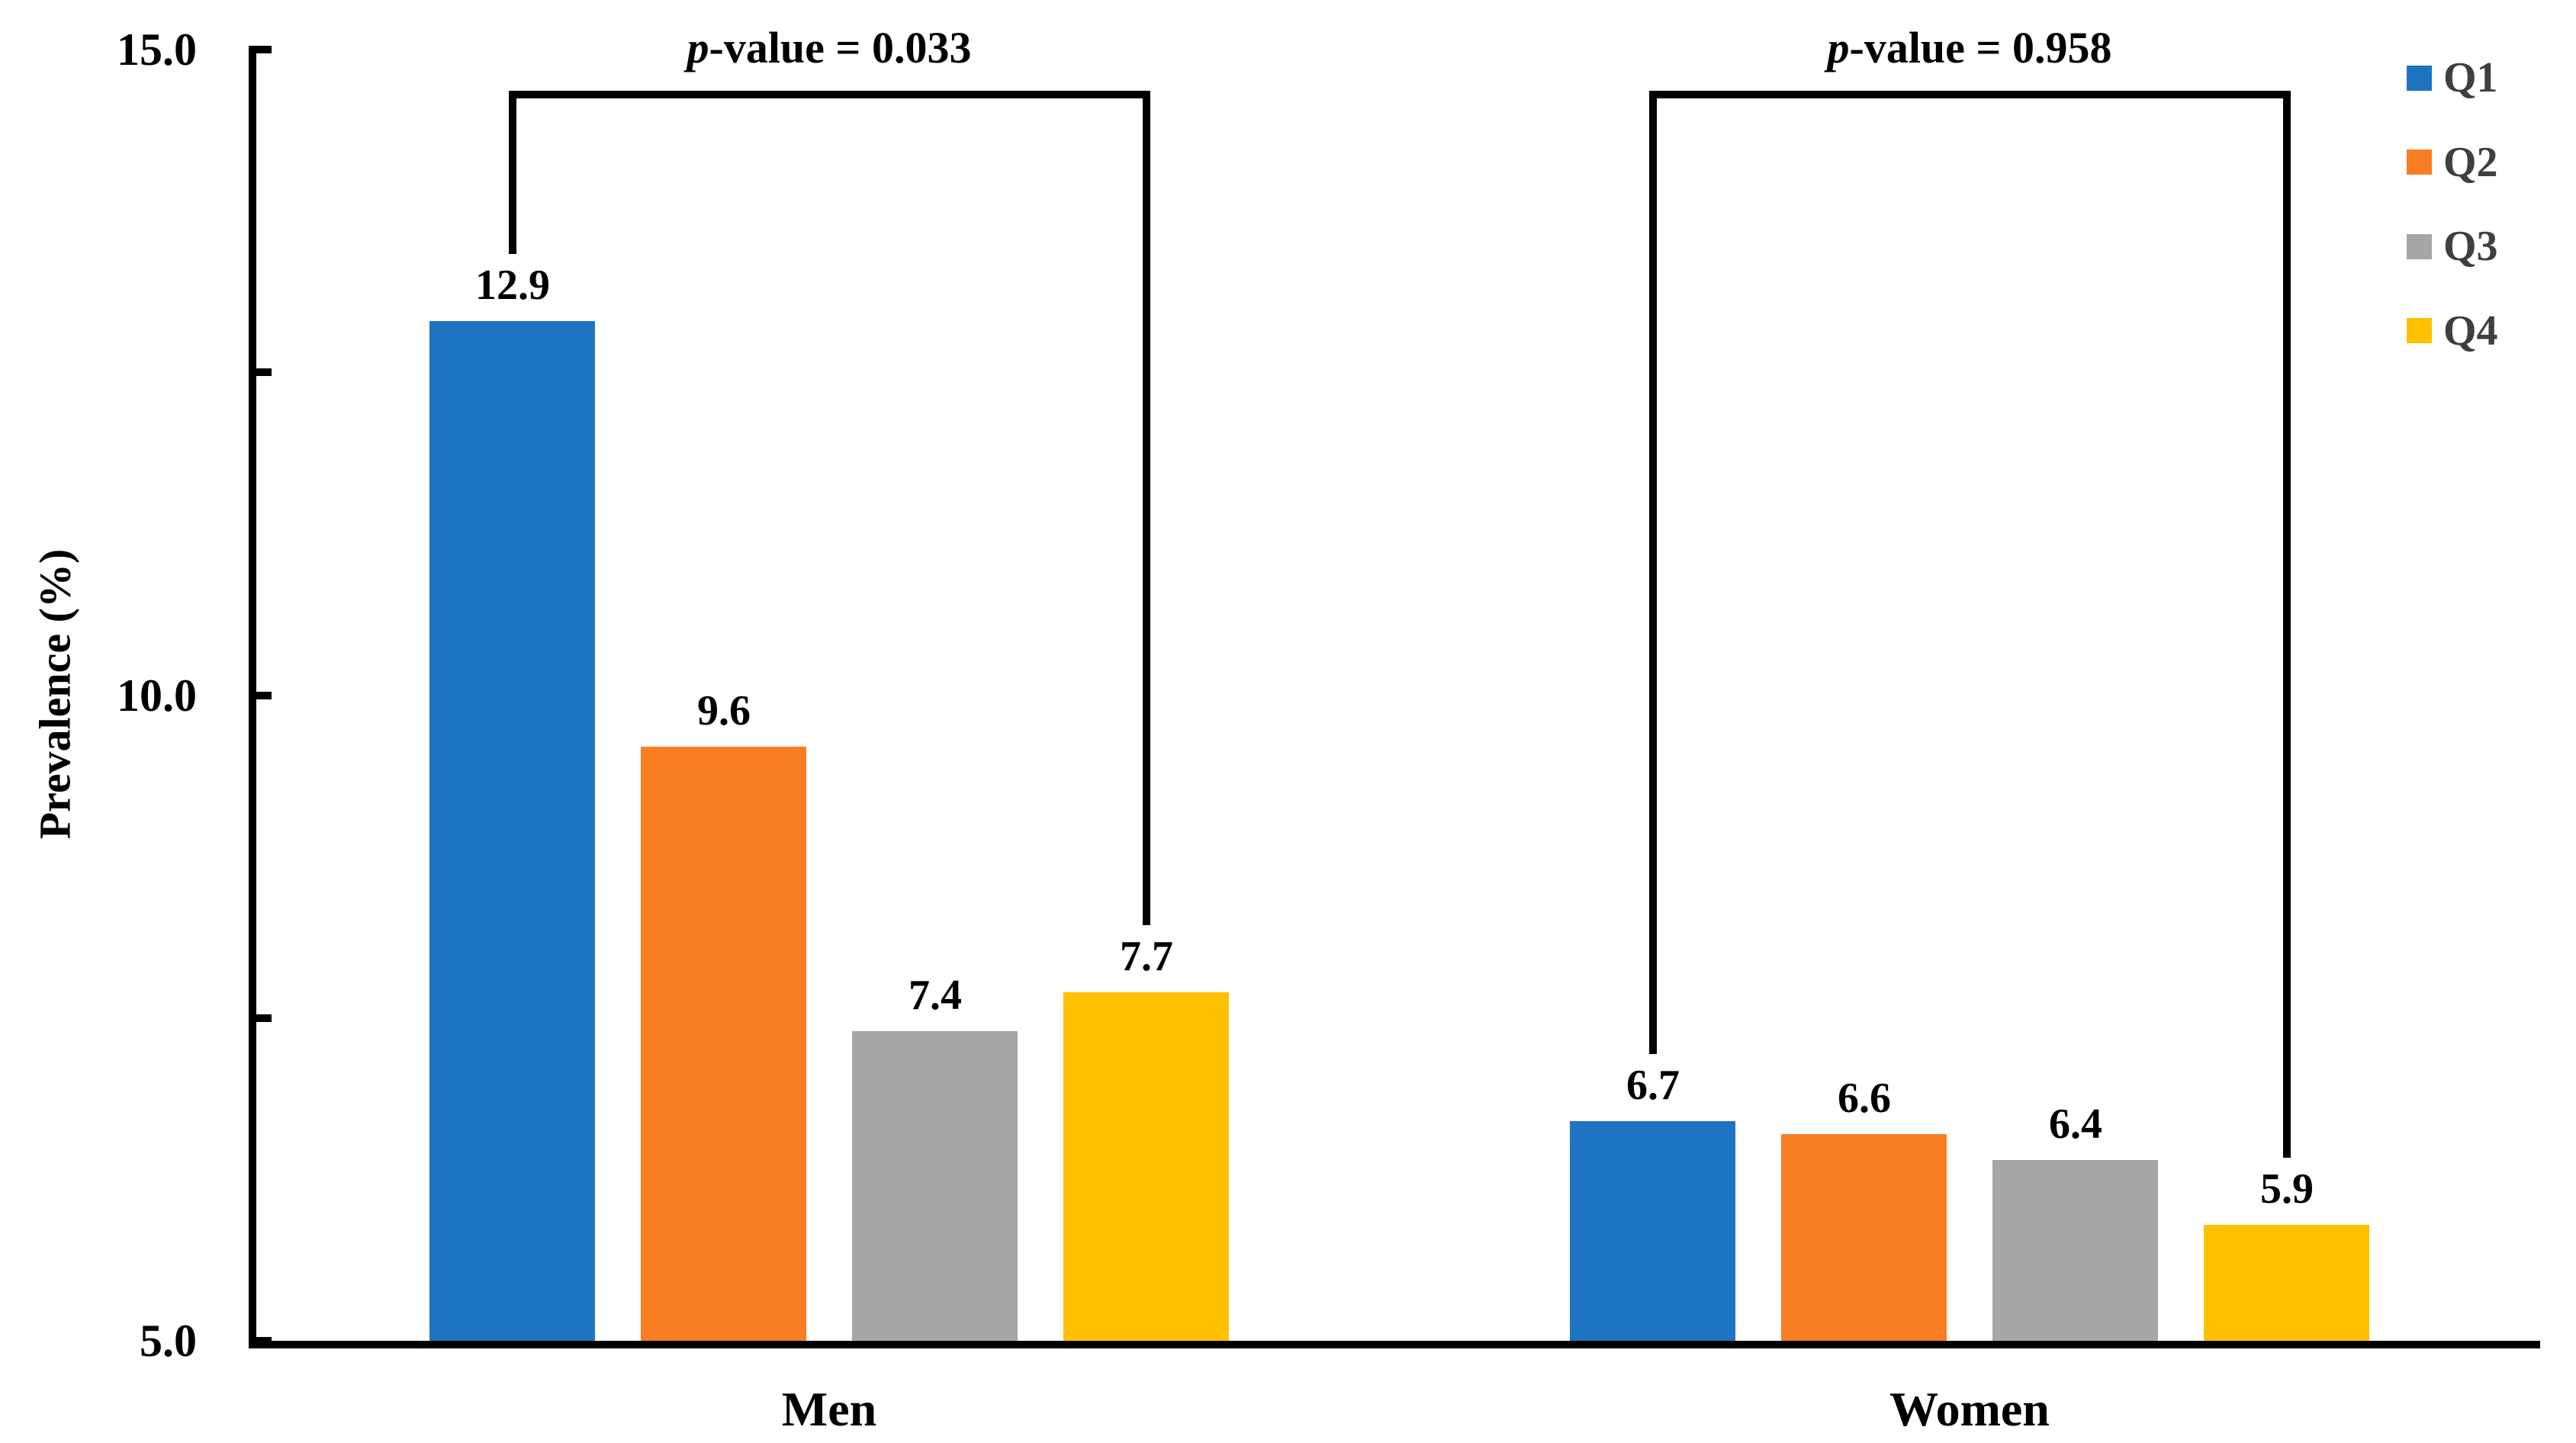  What do you see at coordinates (935, 1186) in the screenshot?
I see `bar-men-q3` at bounding box center [935, 1186].